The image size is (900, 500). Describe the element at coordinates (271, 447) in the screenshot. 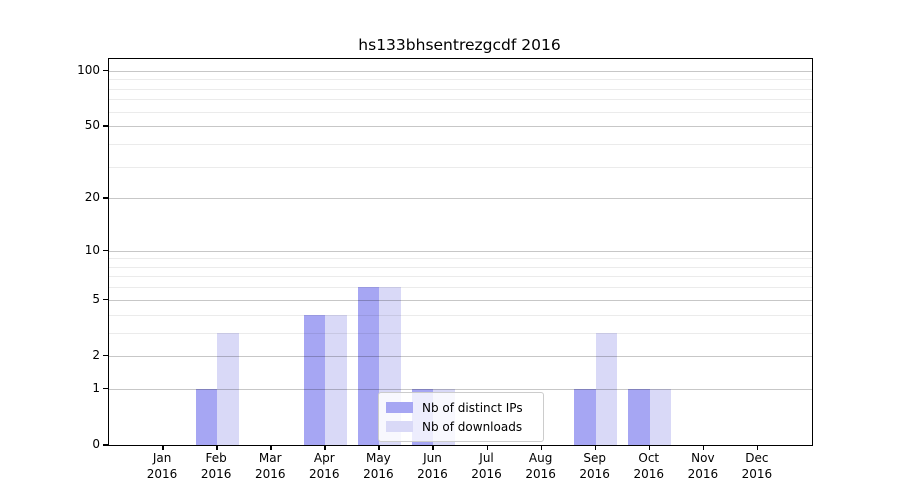

I see `x-tick-mark-mar` at that location.